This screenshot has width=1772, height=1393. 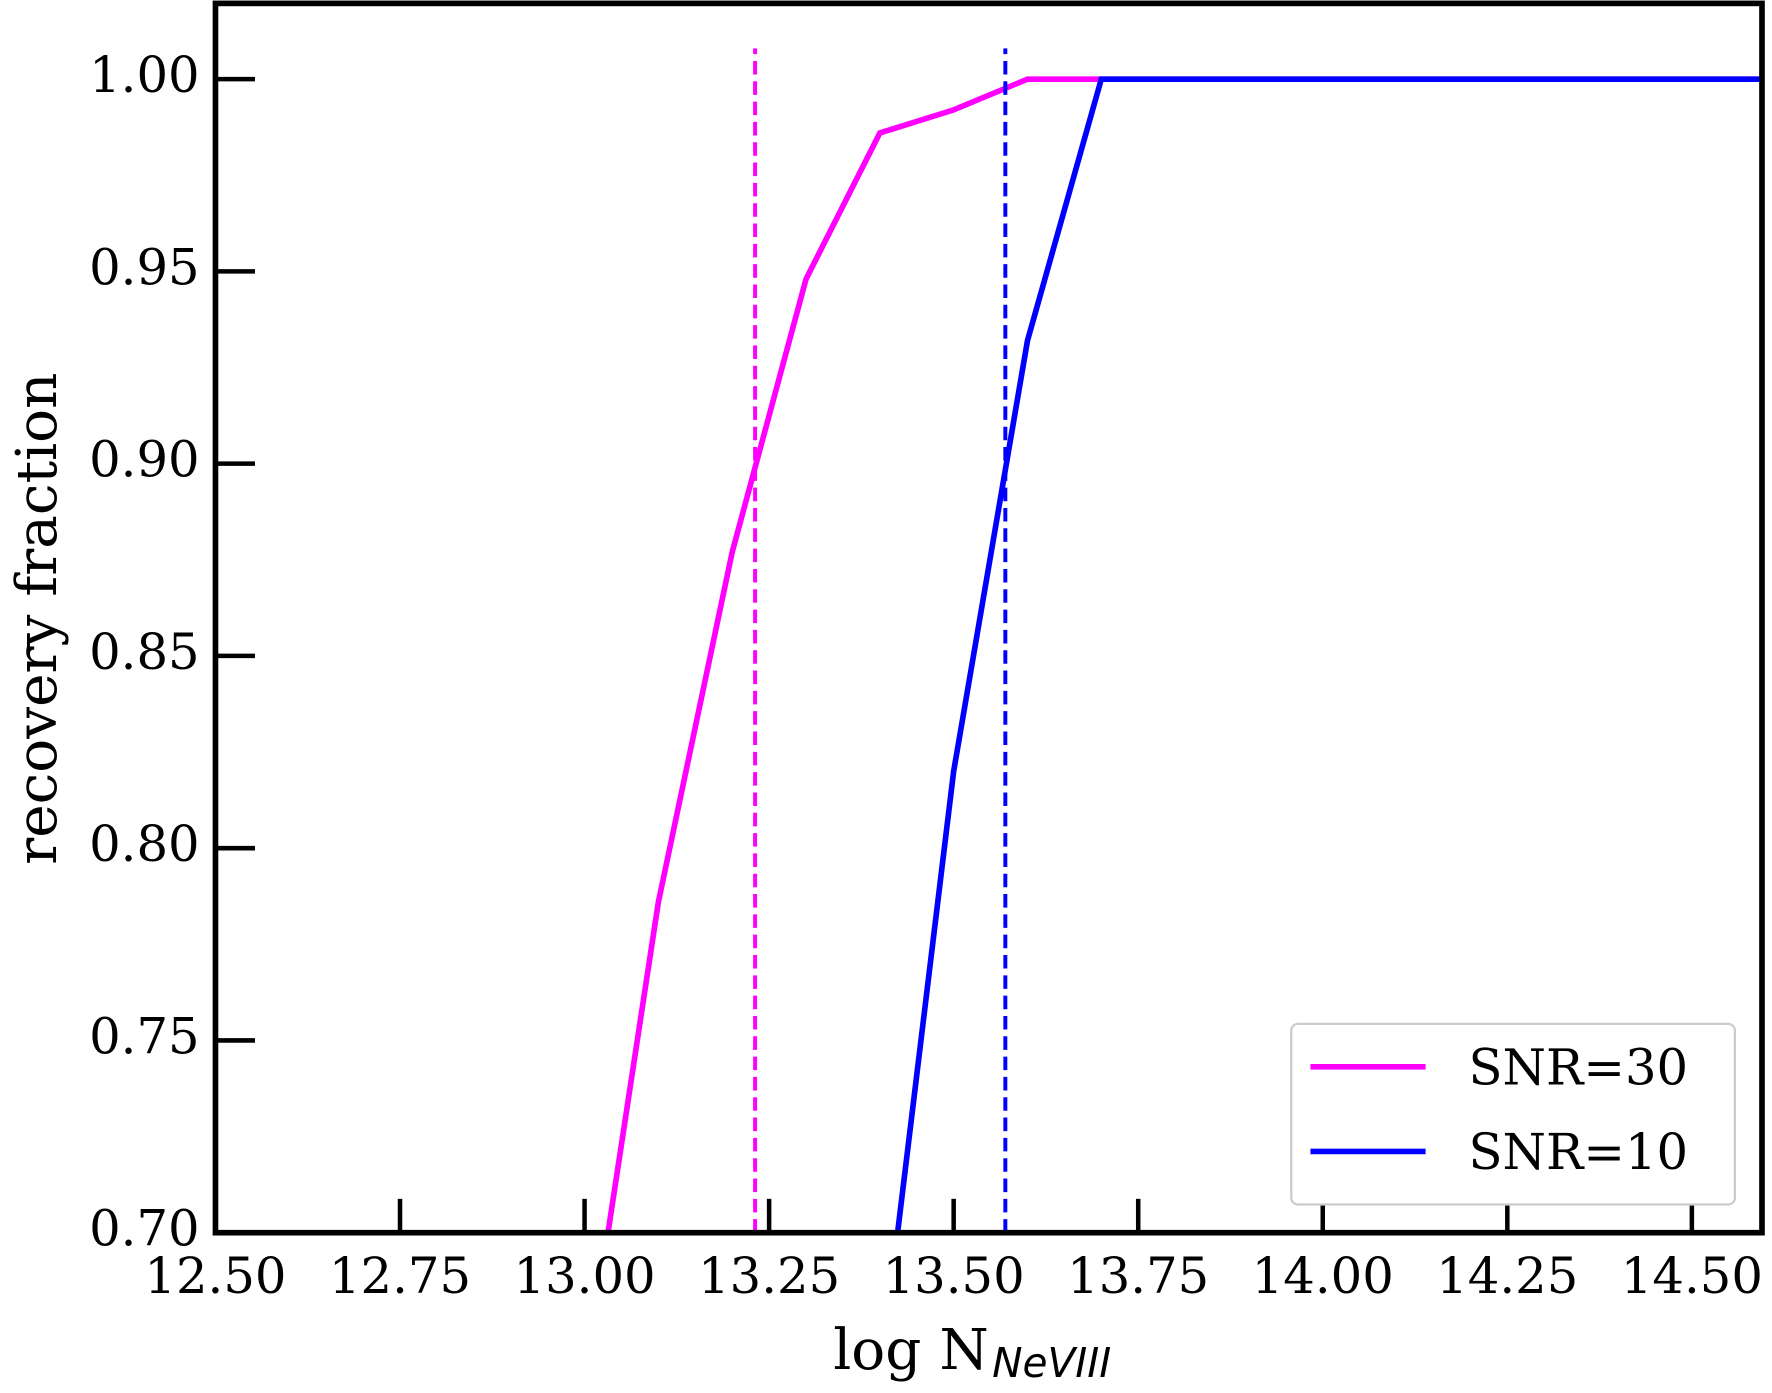 I want to click on y-tick-label: 0.80, so click(x=144, y=844).